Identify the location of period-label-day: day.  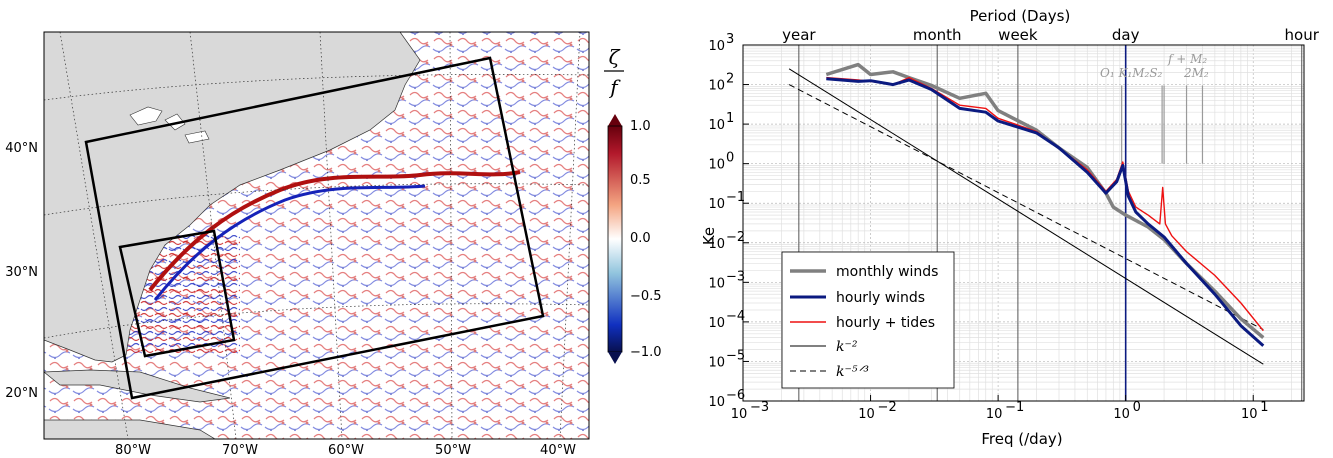
(1126, 35).